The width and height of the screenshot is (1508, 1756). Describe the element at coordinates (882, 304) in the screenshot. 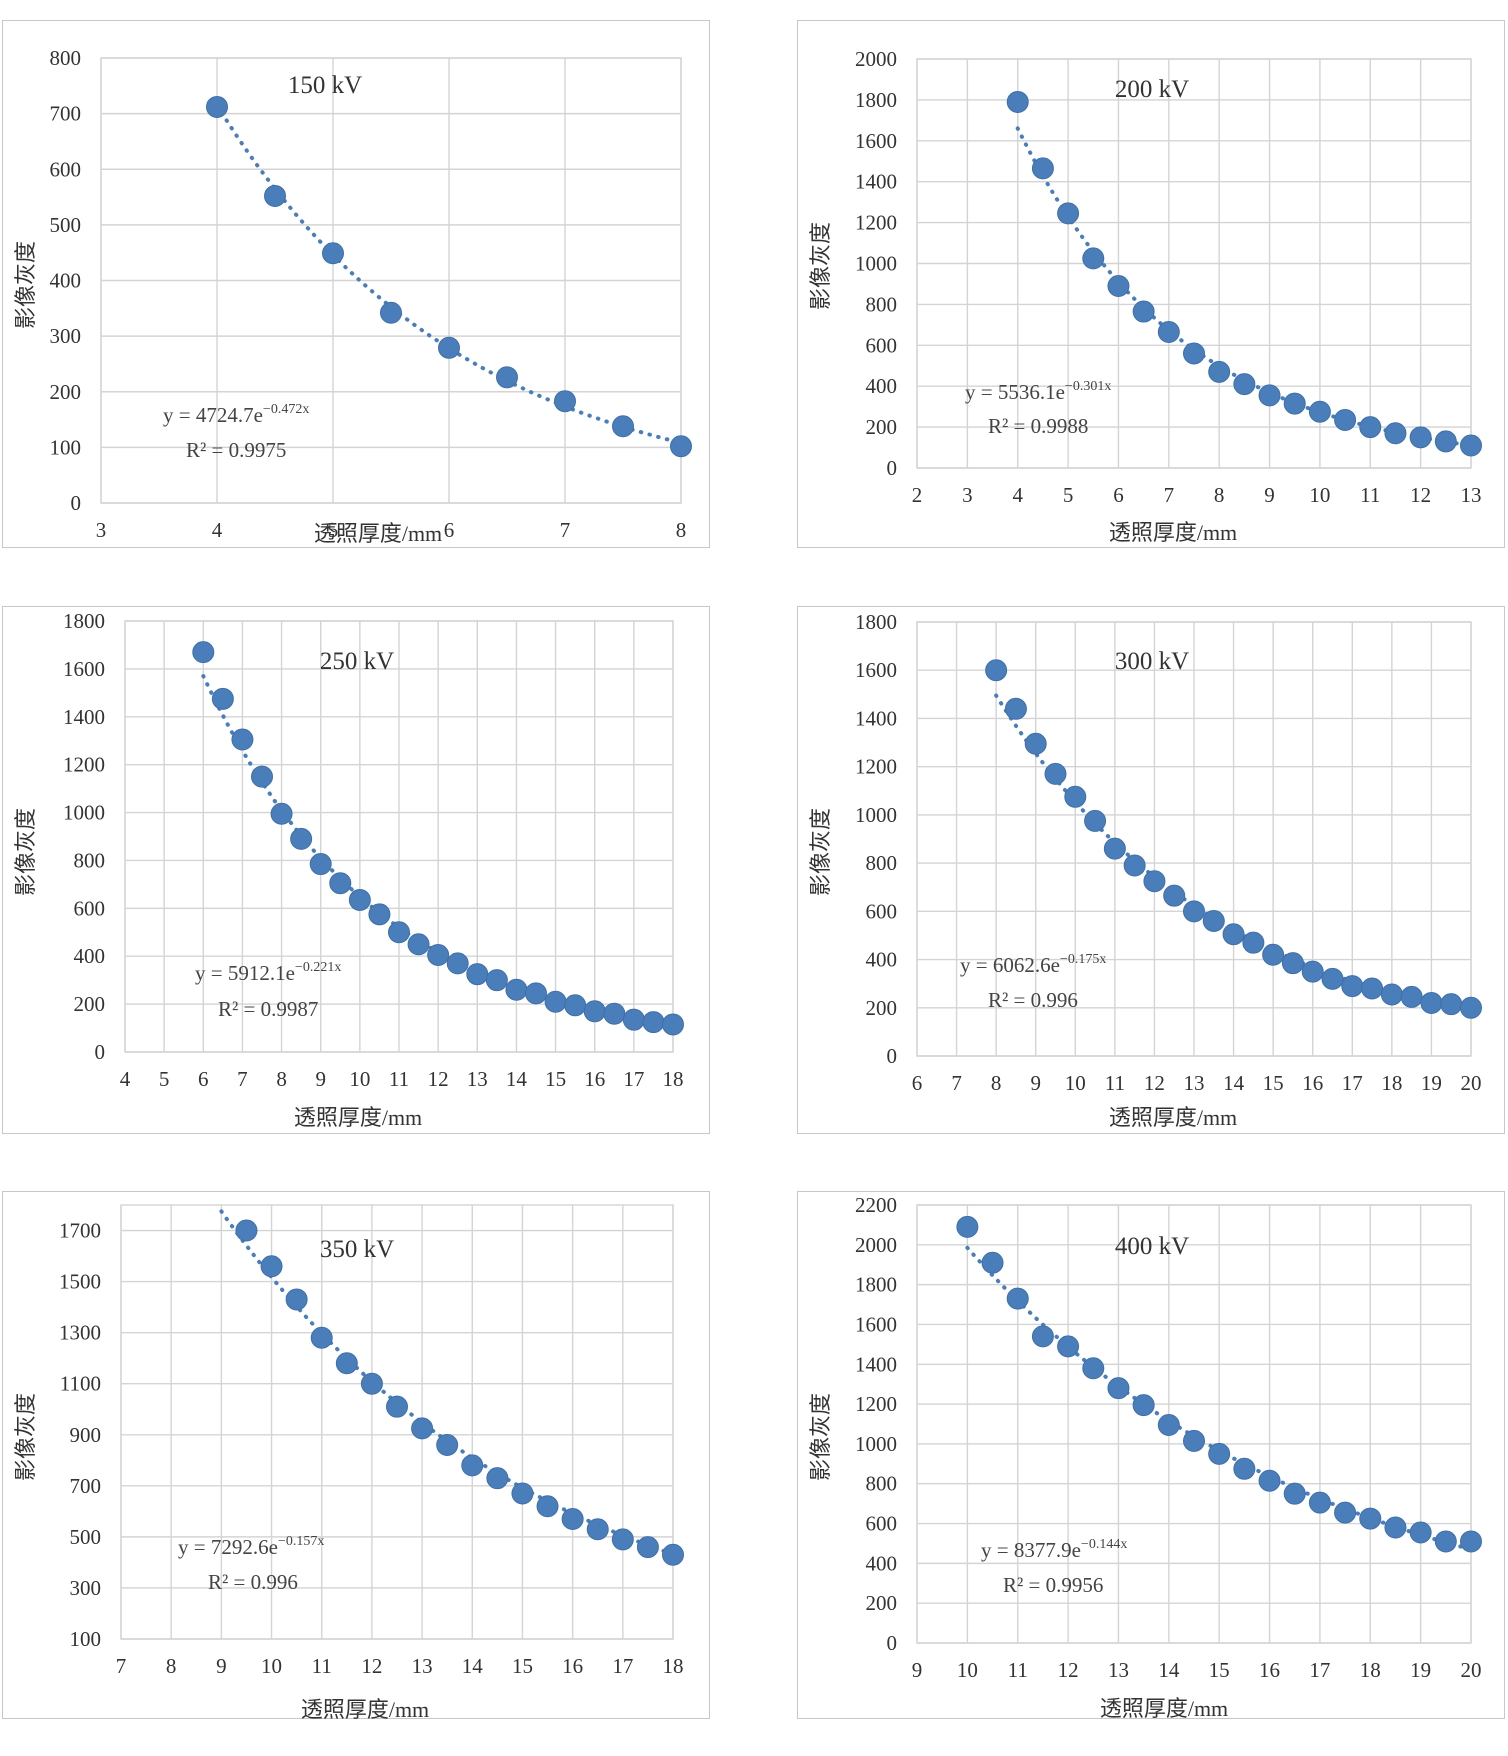

I see `y-tick-label: 800` at that location.